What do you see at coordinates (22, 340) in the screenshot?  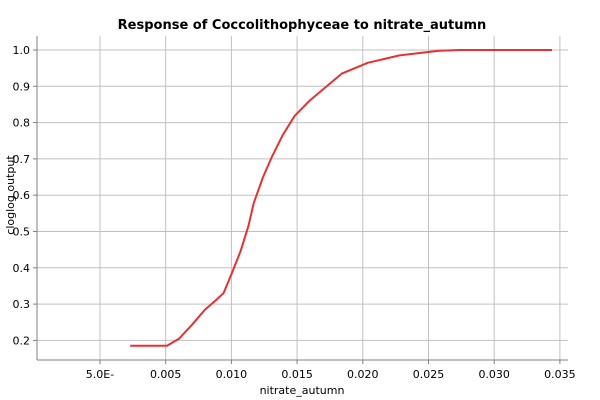 I see `y-tick-label: 0.2` at bounding box center [22, 340].